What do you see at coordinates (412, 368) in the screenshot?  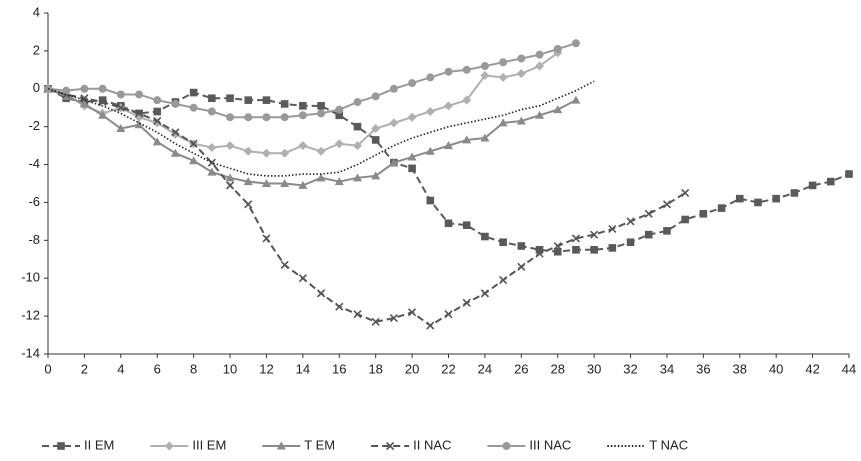 I see `x-tick-label: 20` at bounding box center [412, 368].